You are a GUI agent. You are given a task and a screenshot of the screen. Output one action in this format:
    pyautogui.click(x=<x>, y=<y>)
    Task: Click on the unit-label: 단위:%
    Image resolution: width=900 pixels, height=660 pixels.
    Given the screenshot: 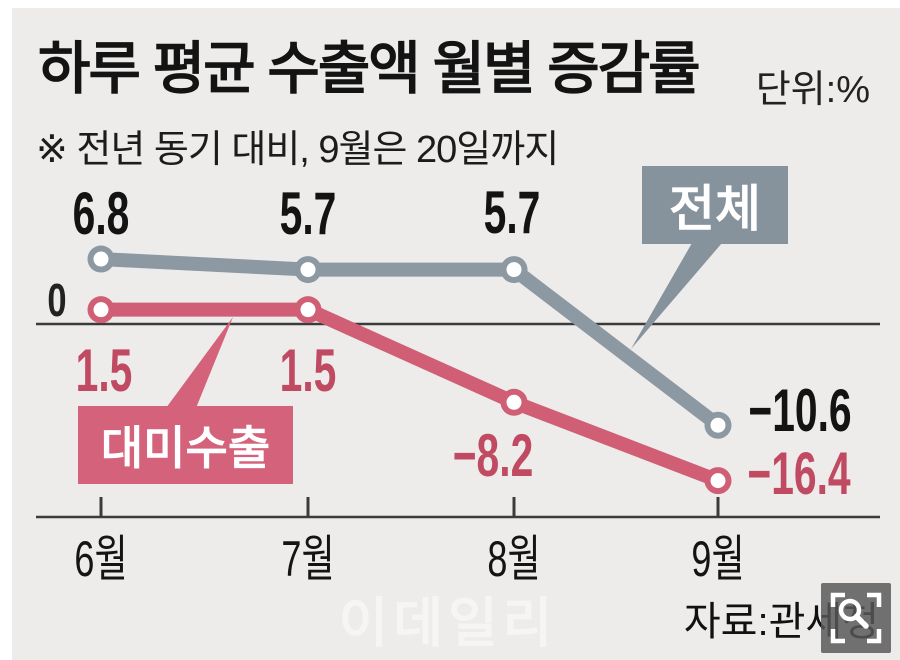 What is the action you would take?
    pyautogui.click(x=812, y=90)
    